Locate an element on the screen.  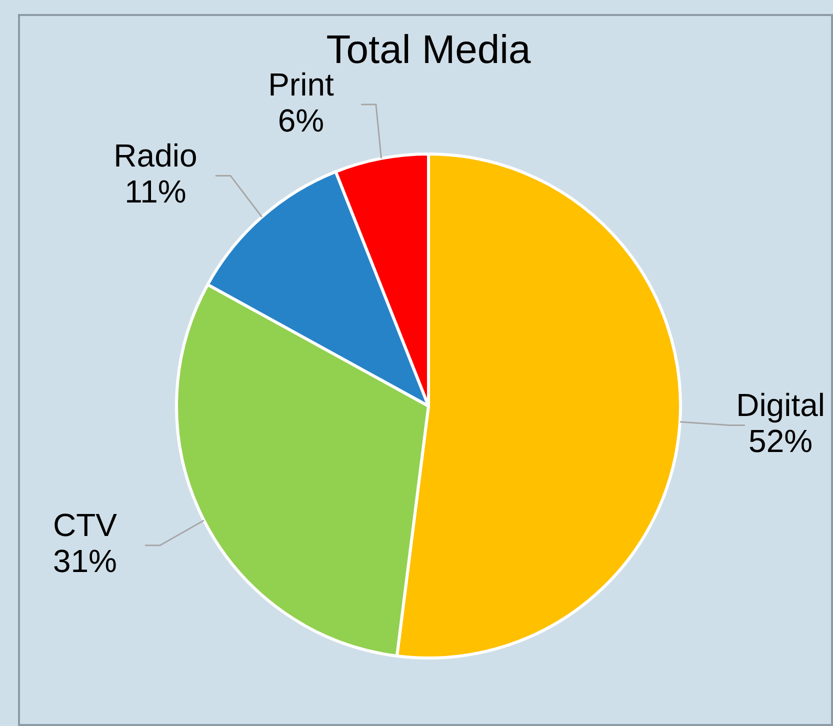
slice-label: Radio is located at coordinates (156, 156).